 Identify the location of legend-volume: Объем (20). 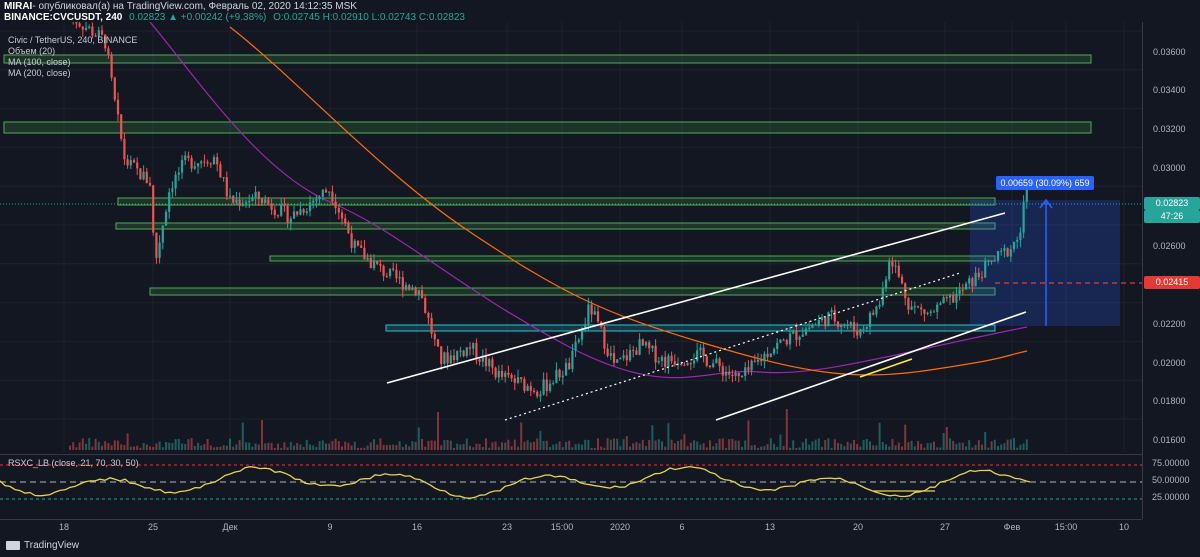
(32, 51).